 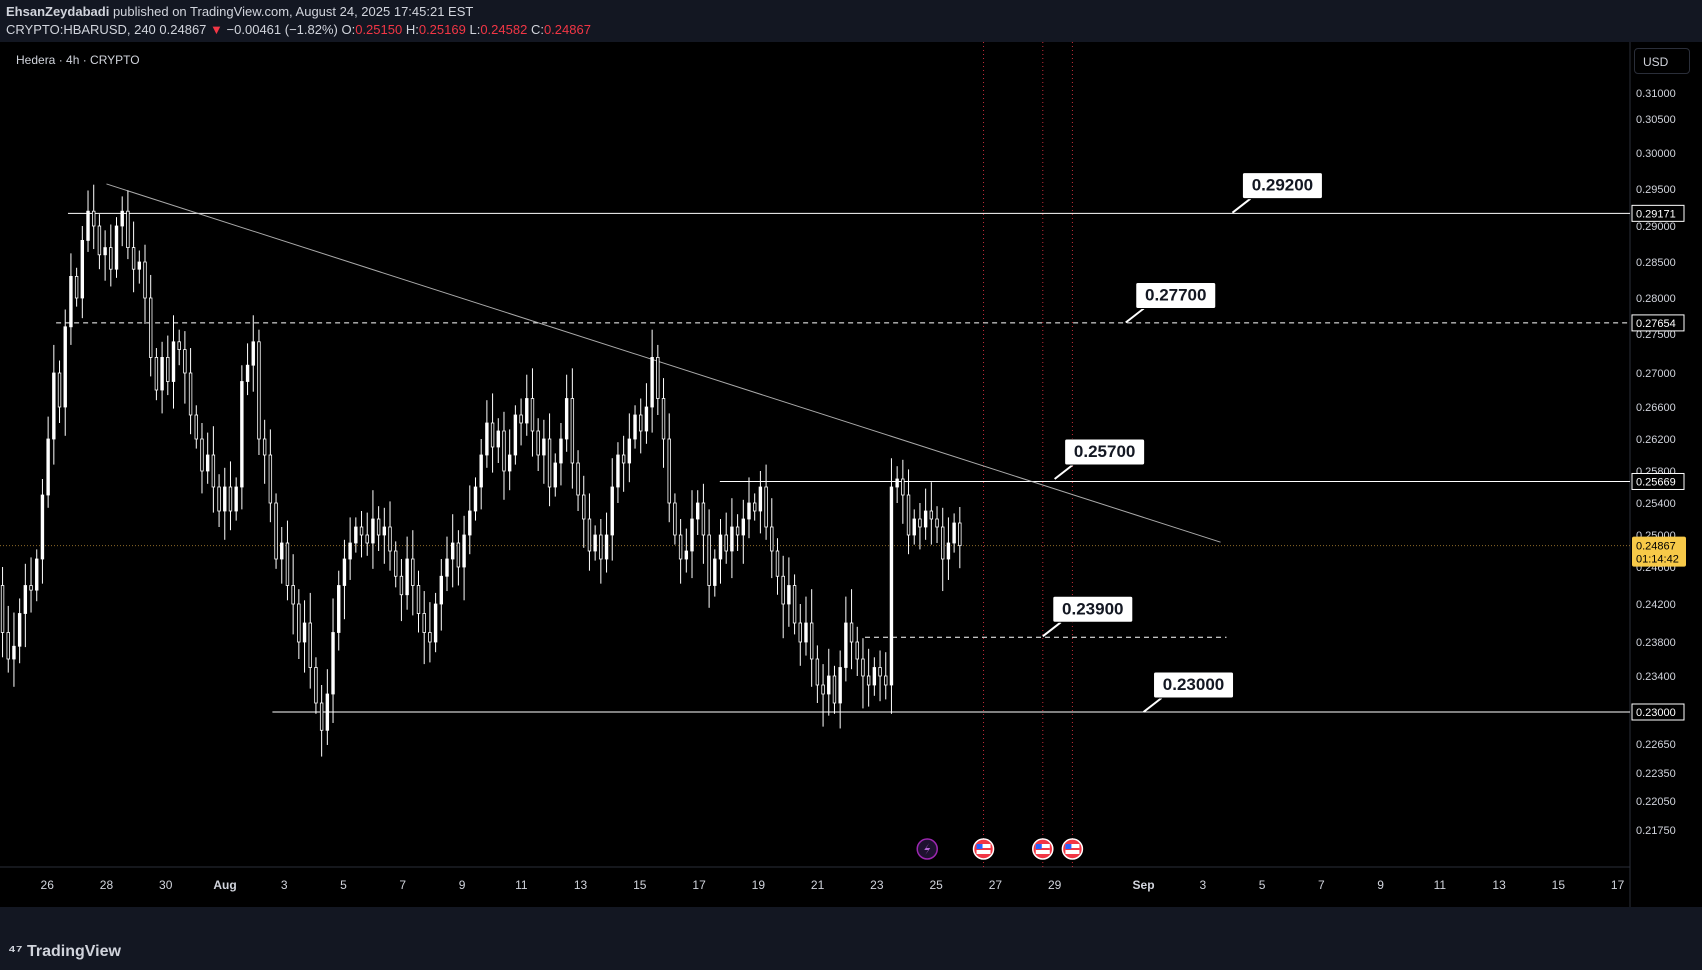 I want to click on callout-box, so click(x=1282, y=186).